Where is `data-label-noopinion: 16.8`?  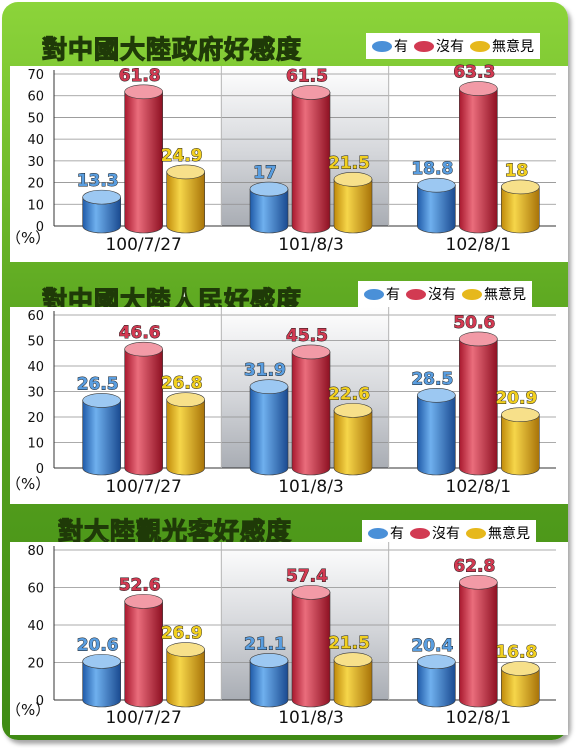 data-label-noopinion: 16.8 is located at coordinates (516, 653).